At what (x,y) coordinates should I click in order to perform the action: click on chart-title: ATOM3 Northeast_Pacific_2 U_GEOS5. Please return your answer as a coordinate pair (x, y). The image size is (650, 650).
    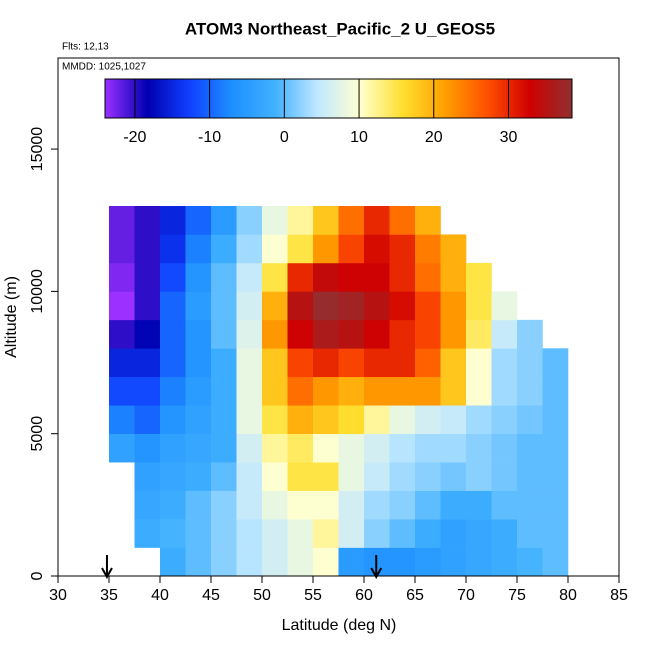
    Looking at the image, I should click on (340, 28).